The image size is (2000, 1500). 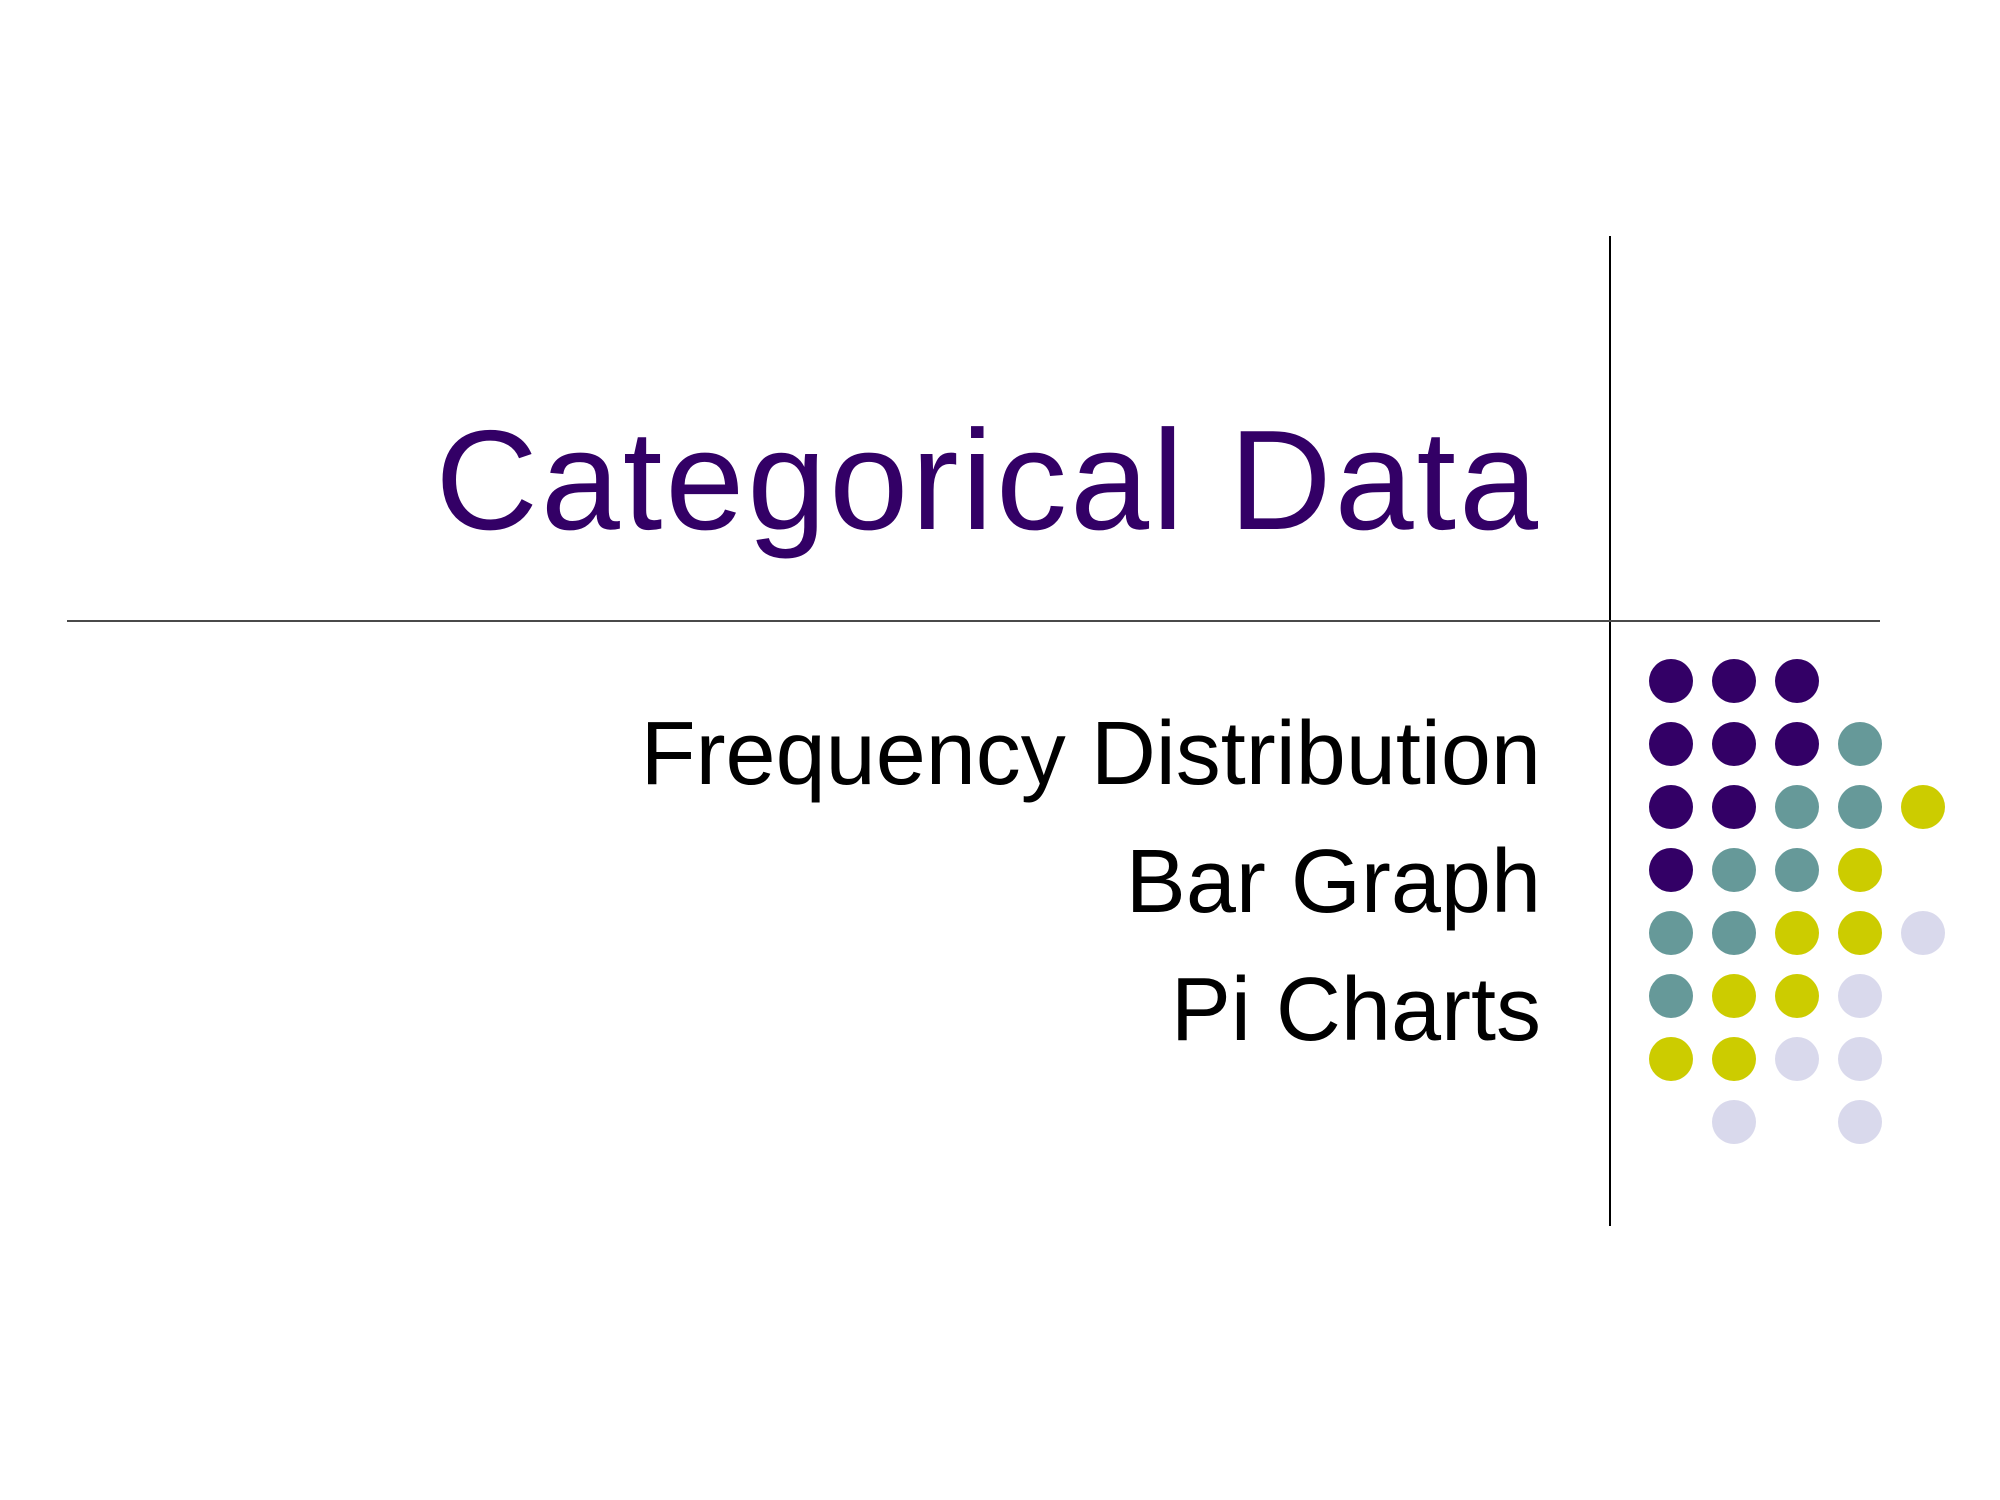 What do you see at coordinates (1090, 754) in the screenshot?
I see `subtitle-line-frequency-distribution: Frequency Distribution` at bounding box center [1090, 754].